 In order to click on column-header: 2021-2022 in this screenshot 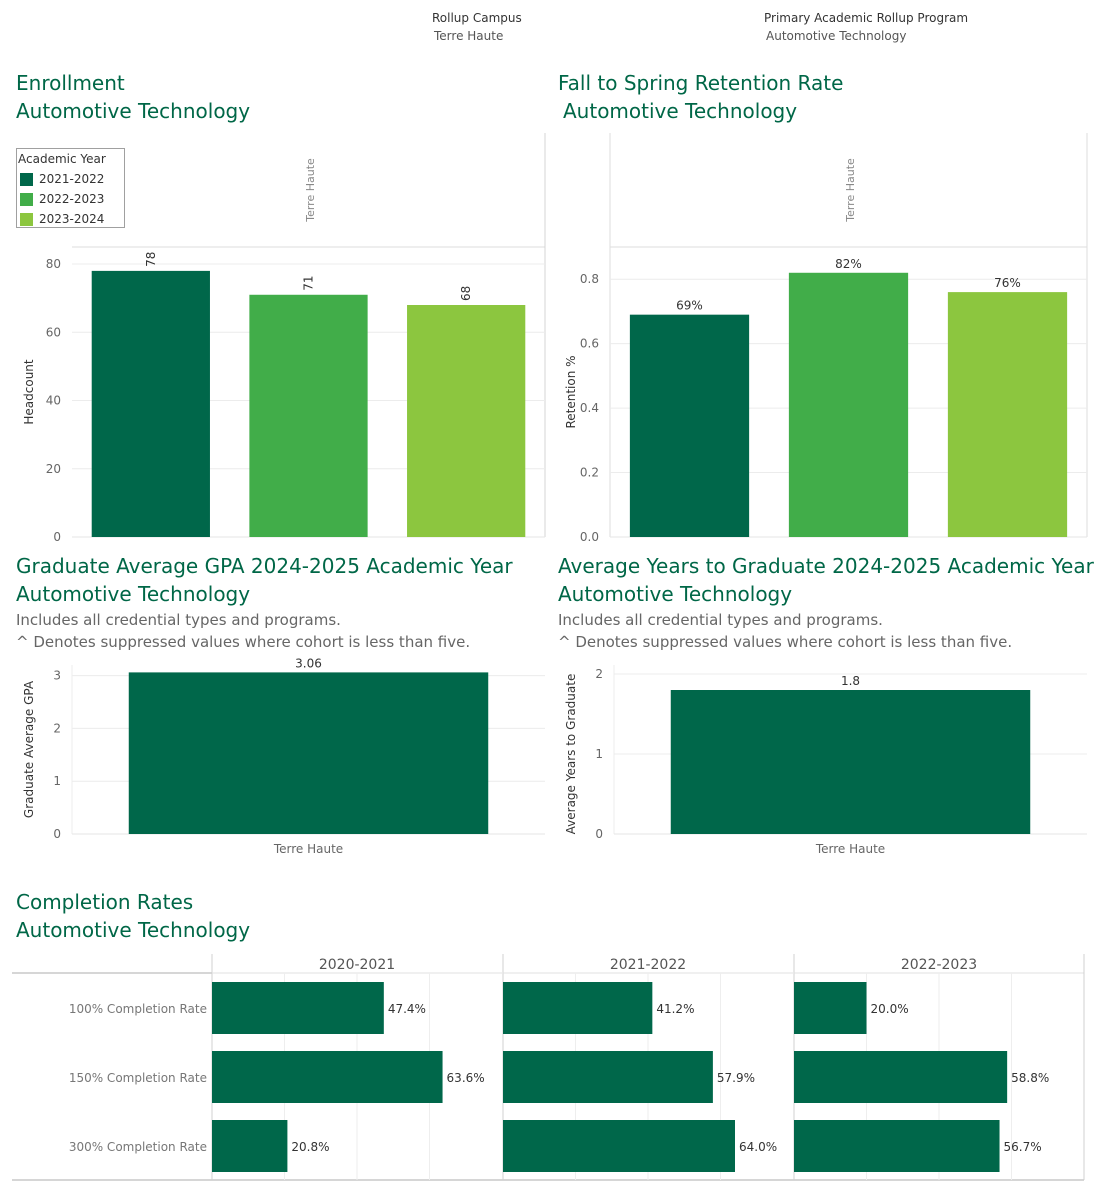, I will do `click(648, 965)`.